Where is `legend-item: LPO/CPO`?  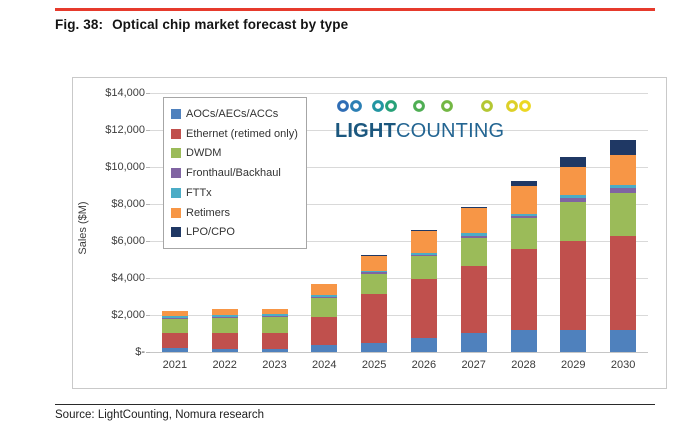 legend-item: LPO/CPO is located at coordinates (235, 232).